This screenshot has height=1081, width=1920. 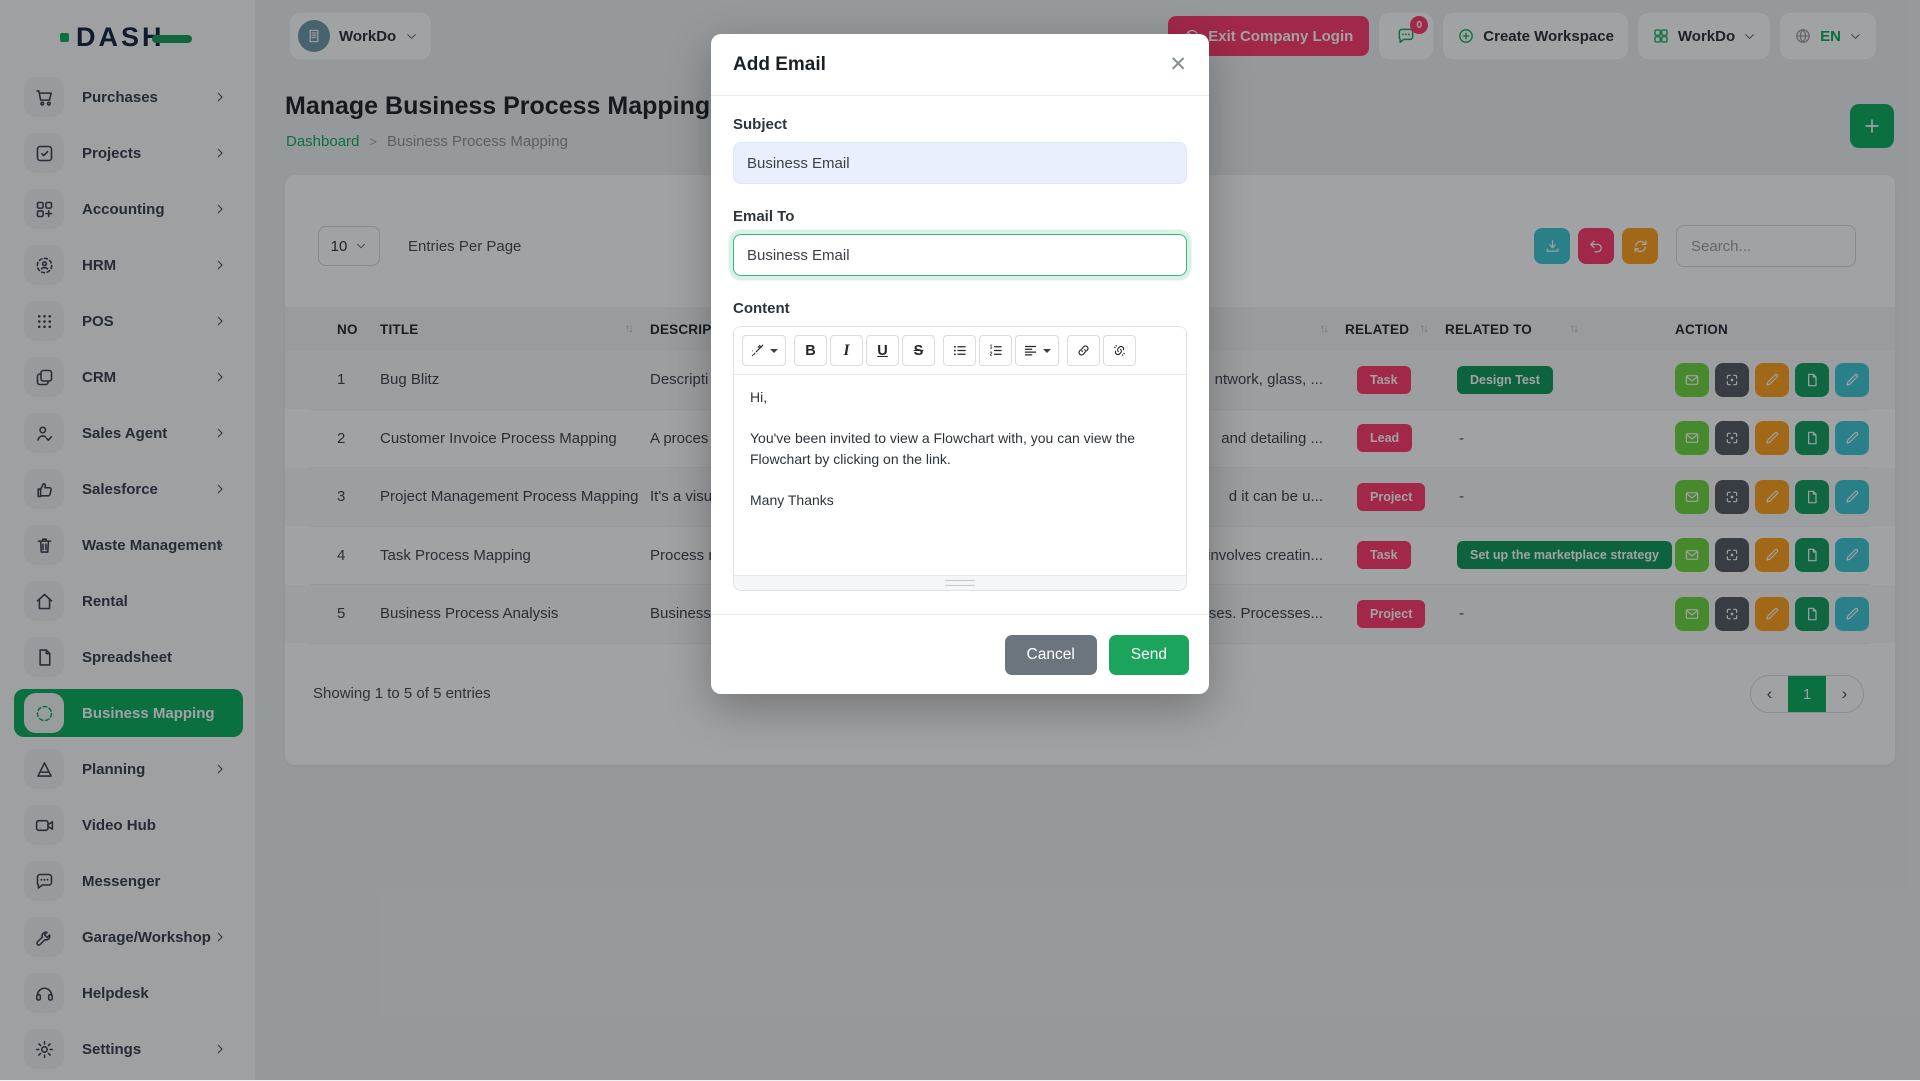 I want to click on undo-button, so click(x=1596, y=246).